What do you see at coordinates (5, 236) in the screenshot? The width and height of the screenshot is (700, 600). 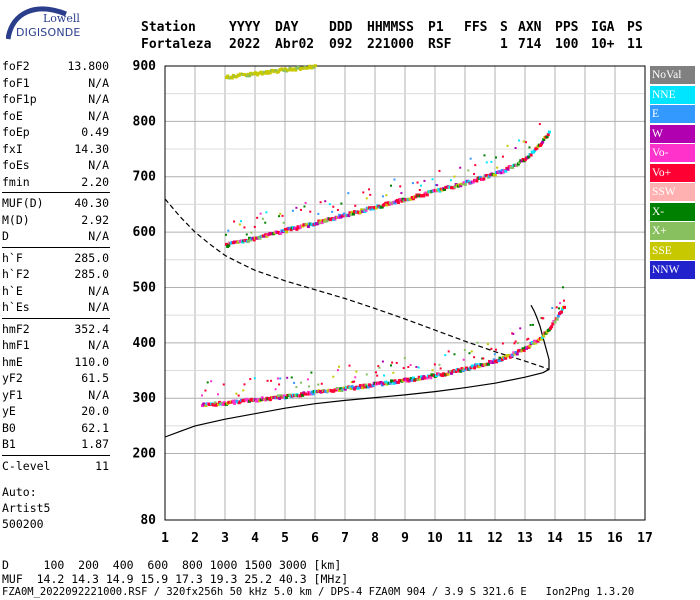 I see `param-label: D` at bounding box center [5, 236].